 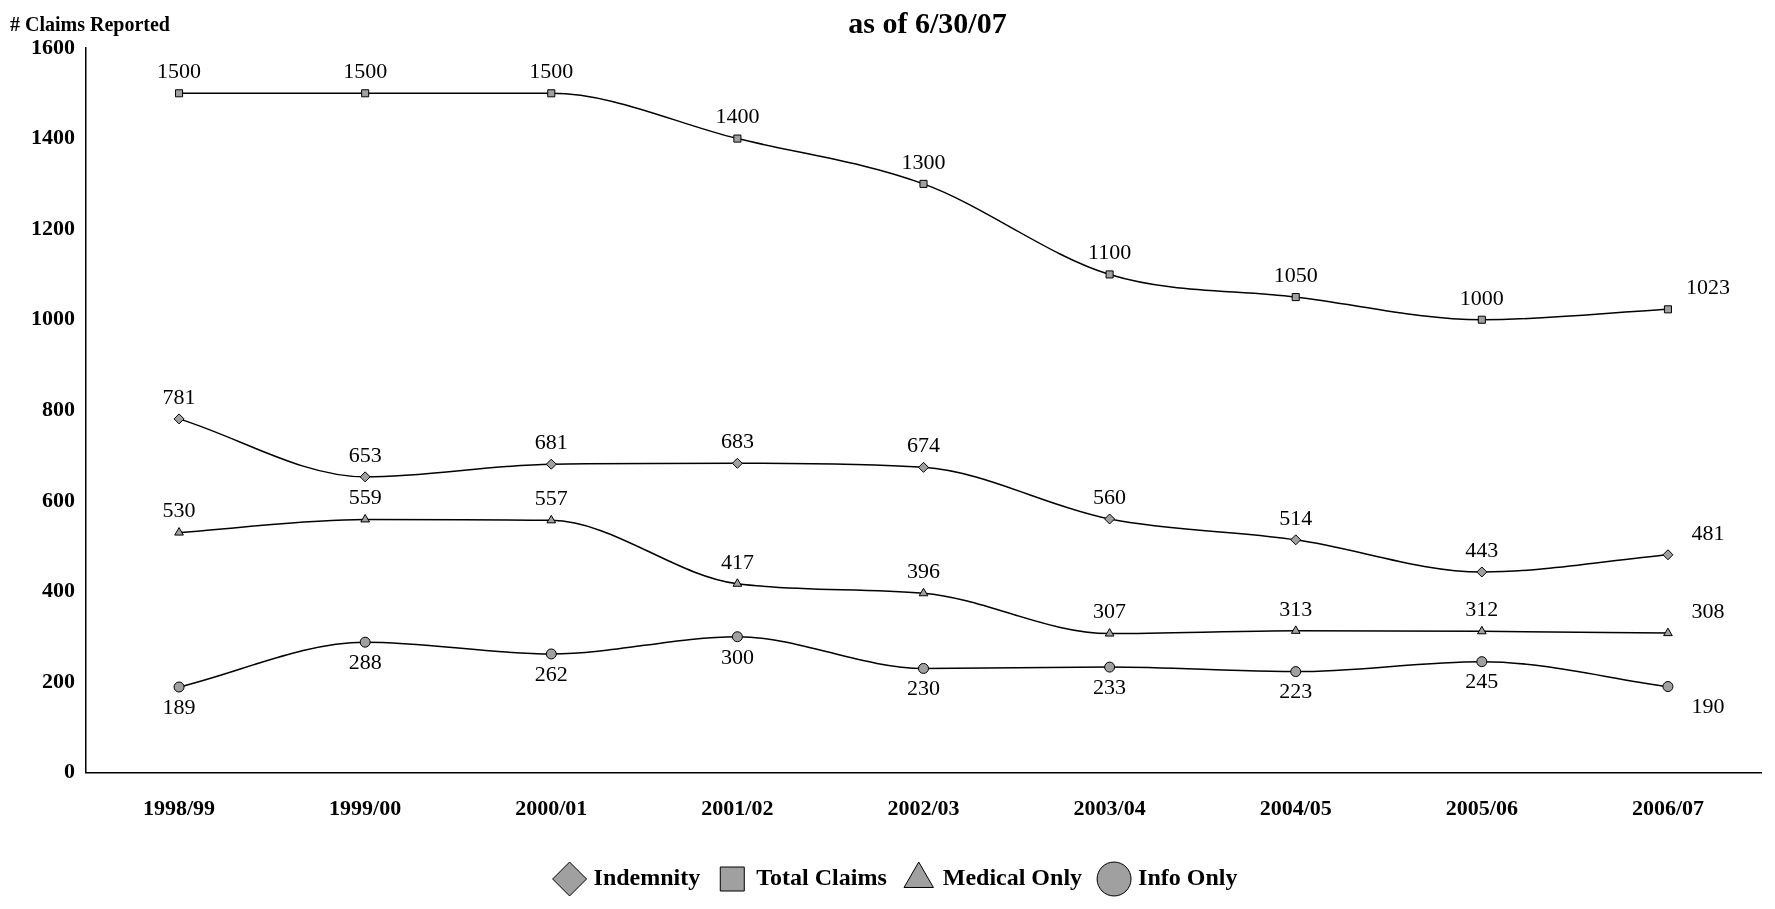 I want to click on data-label: 530, so click(x=179, y=510).